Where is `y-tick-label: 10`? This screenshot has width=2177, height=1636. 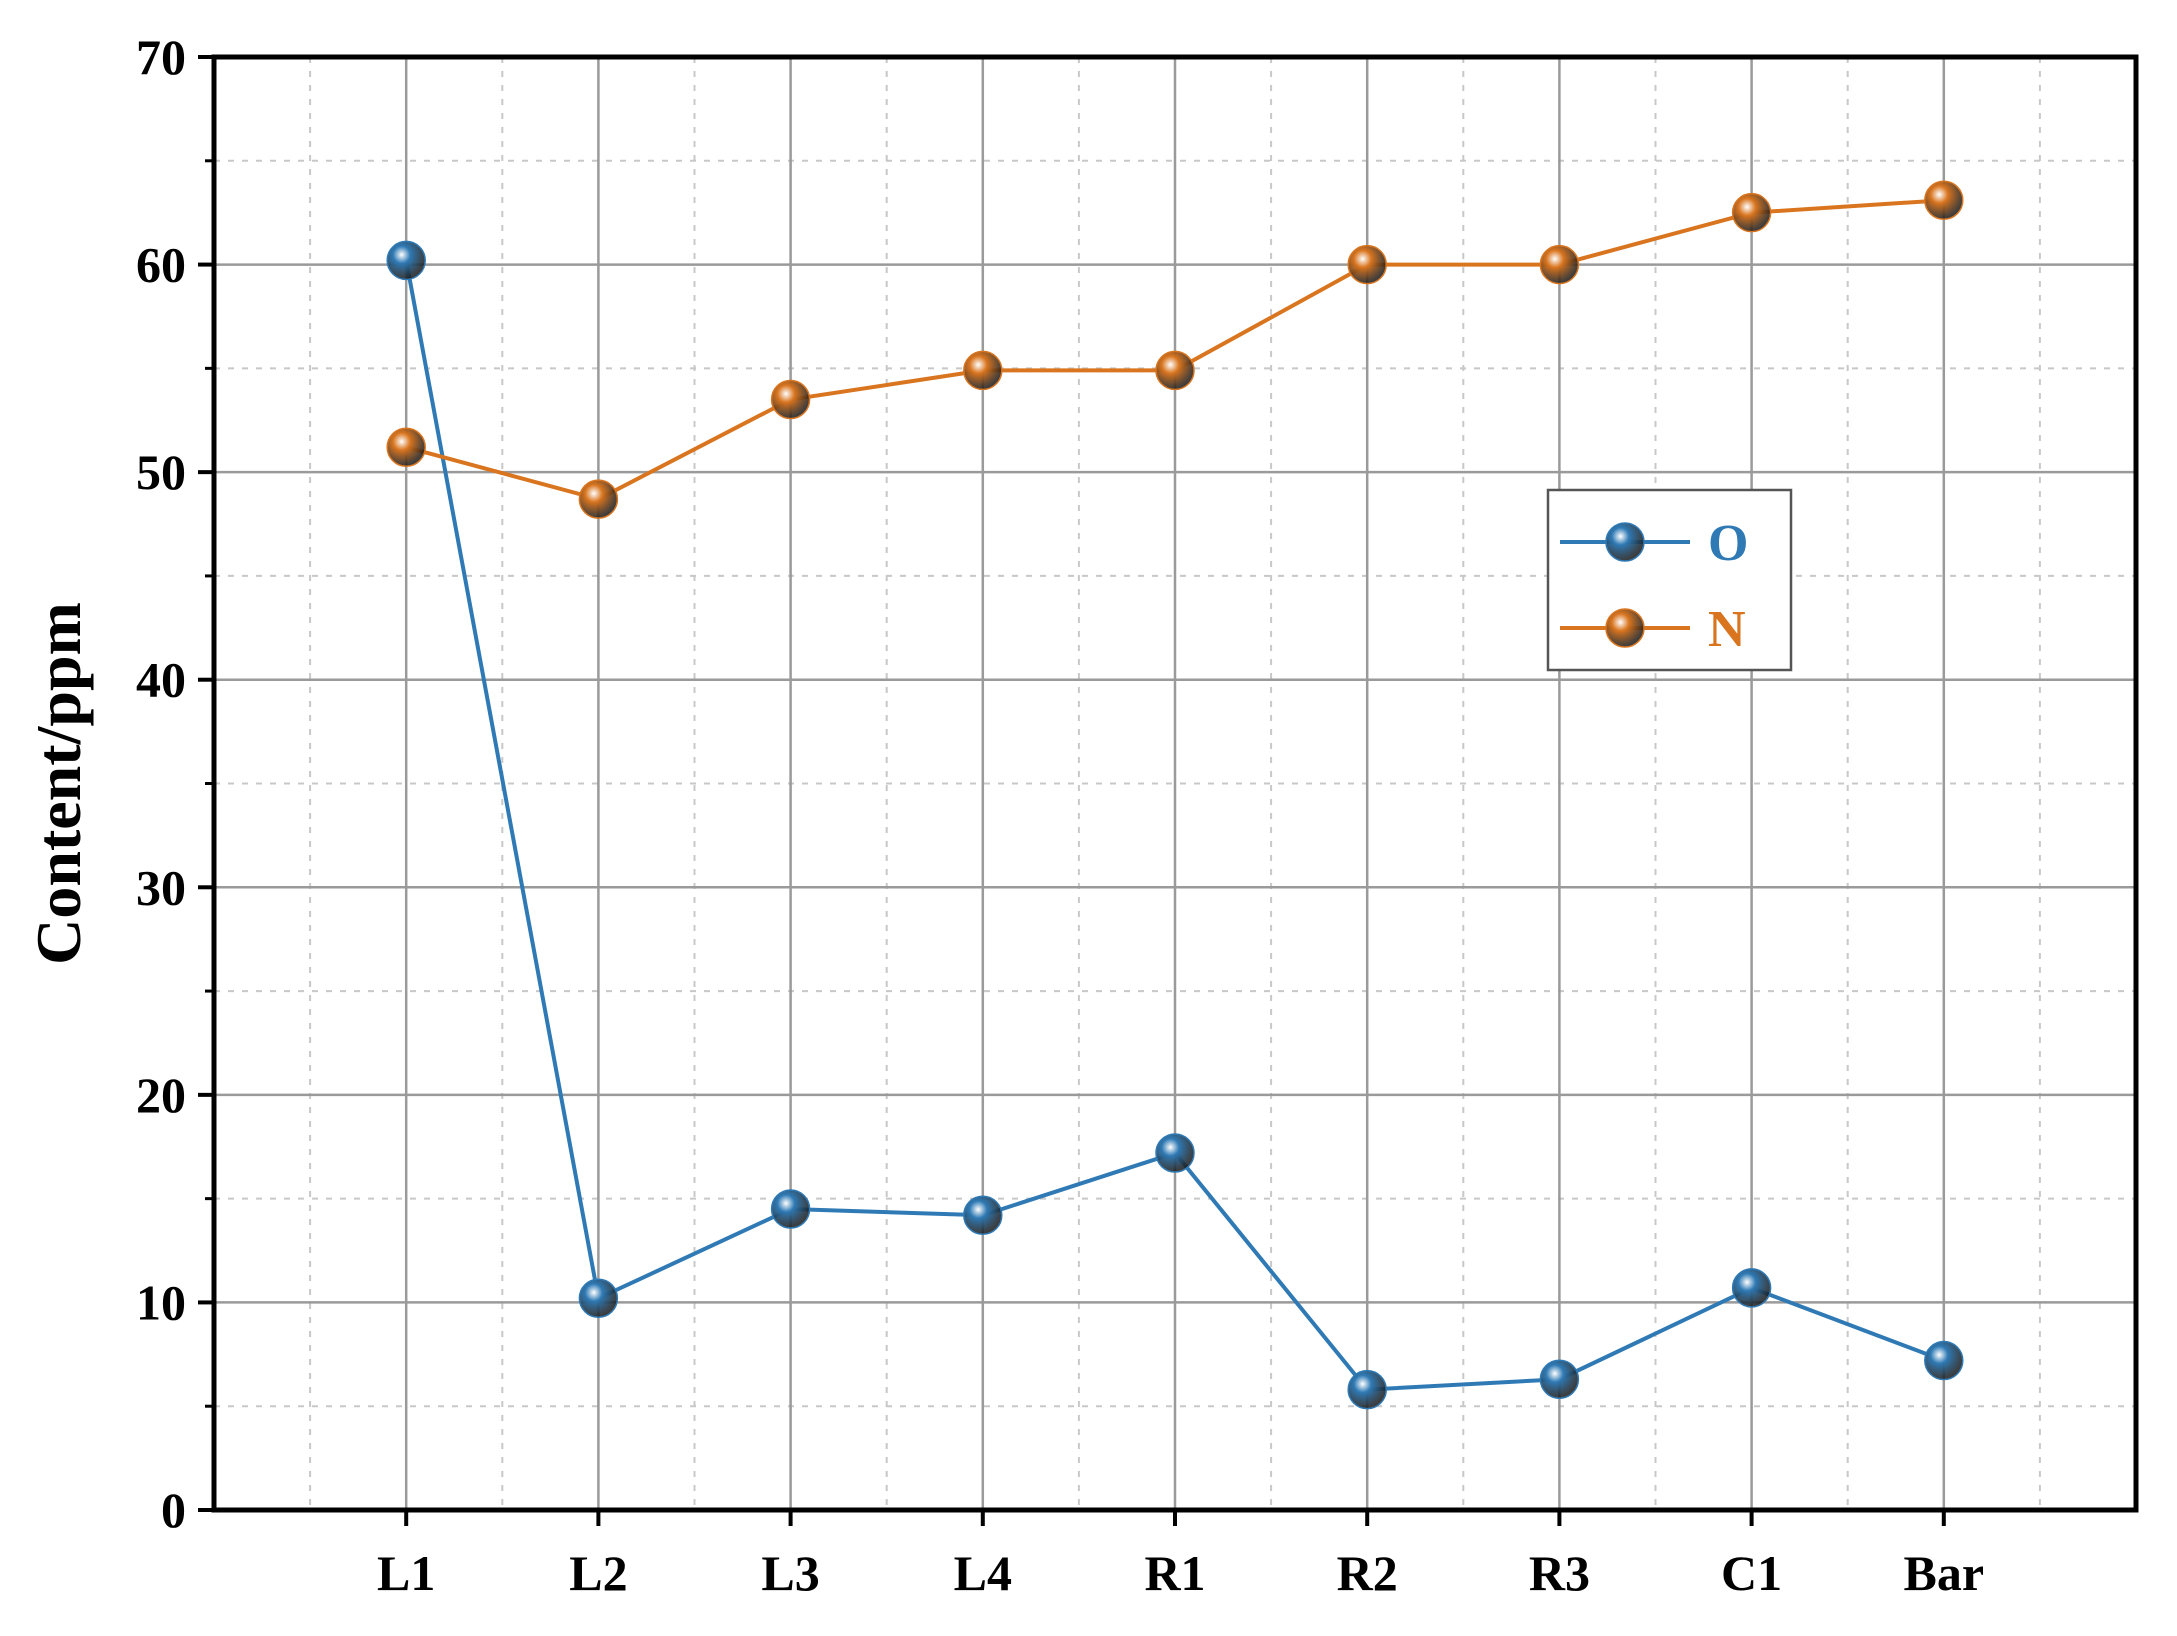
y-tick-label: 10 is located at coordinates (161, 1302).